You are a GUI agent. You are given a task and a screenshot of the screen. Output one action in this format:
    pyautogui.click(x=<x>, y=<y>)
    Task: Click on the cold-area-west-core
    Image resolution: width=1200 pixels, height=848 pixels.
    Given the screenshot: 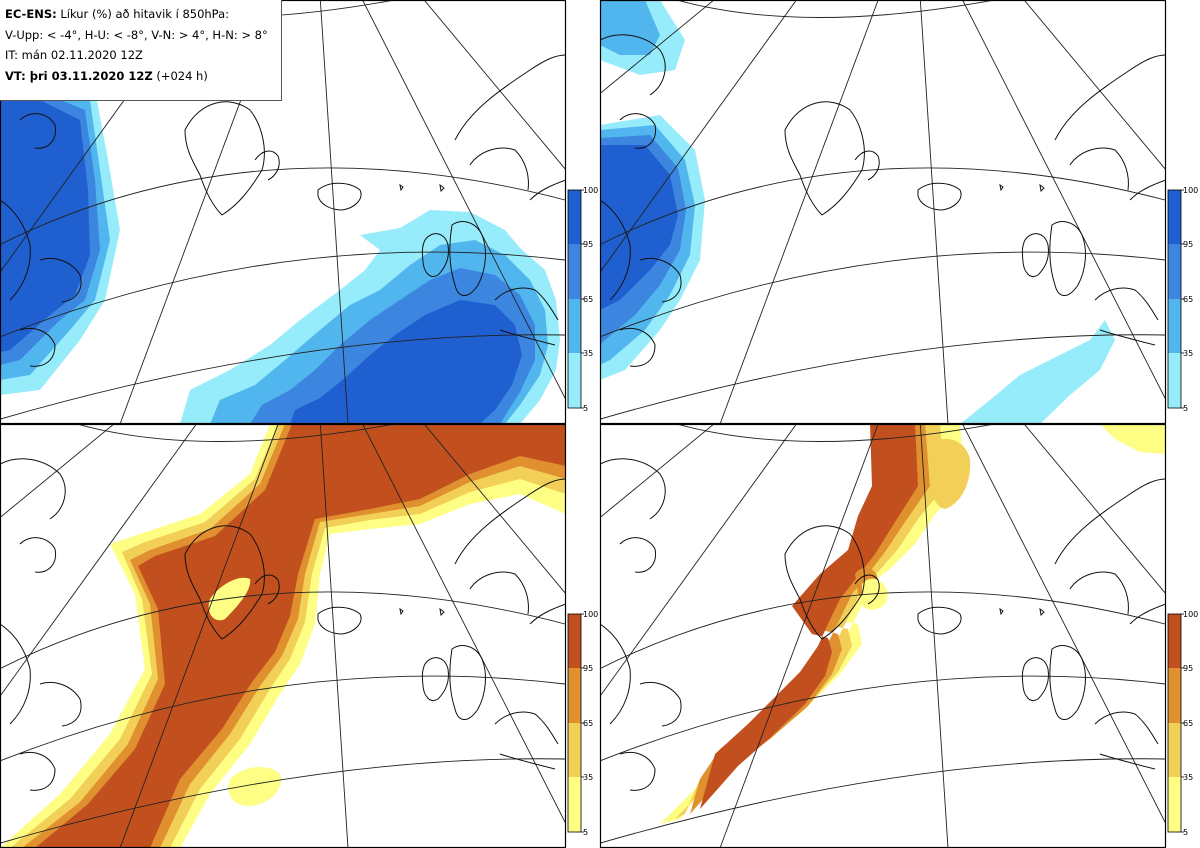 What is the action you would take?
    pyautogui.click(x=639, y=227)
    